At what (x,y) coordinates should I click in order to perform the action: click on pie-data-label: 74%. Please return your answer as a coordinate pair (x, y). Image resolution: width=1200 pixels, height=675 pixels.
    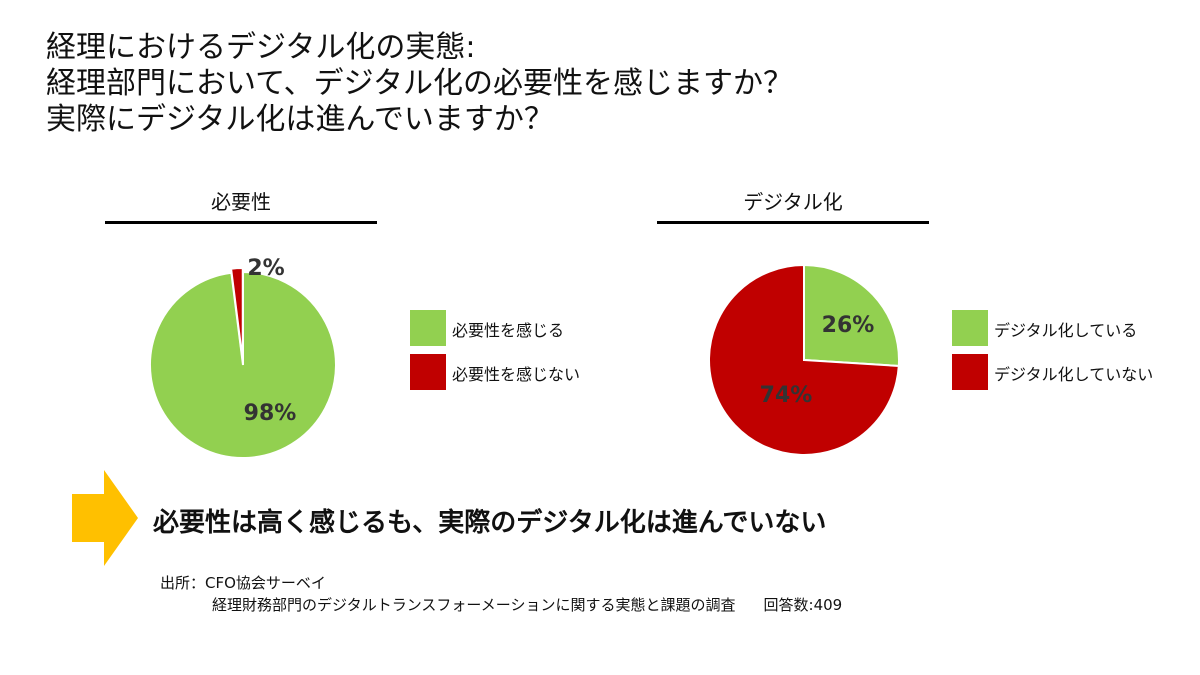
    Looking at the image, I should click on (786, 395).